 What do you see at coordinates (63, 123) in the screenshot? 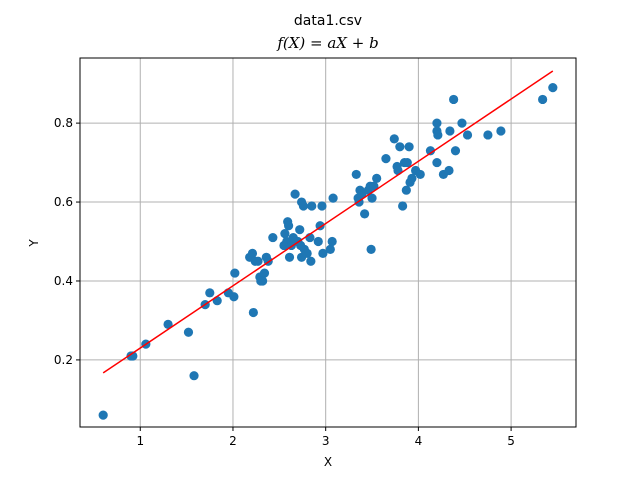
I see `y-tick-label: 0.8` at bounding box center [63, 123].